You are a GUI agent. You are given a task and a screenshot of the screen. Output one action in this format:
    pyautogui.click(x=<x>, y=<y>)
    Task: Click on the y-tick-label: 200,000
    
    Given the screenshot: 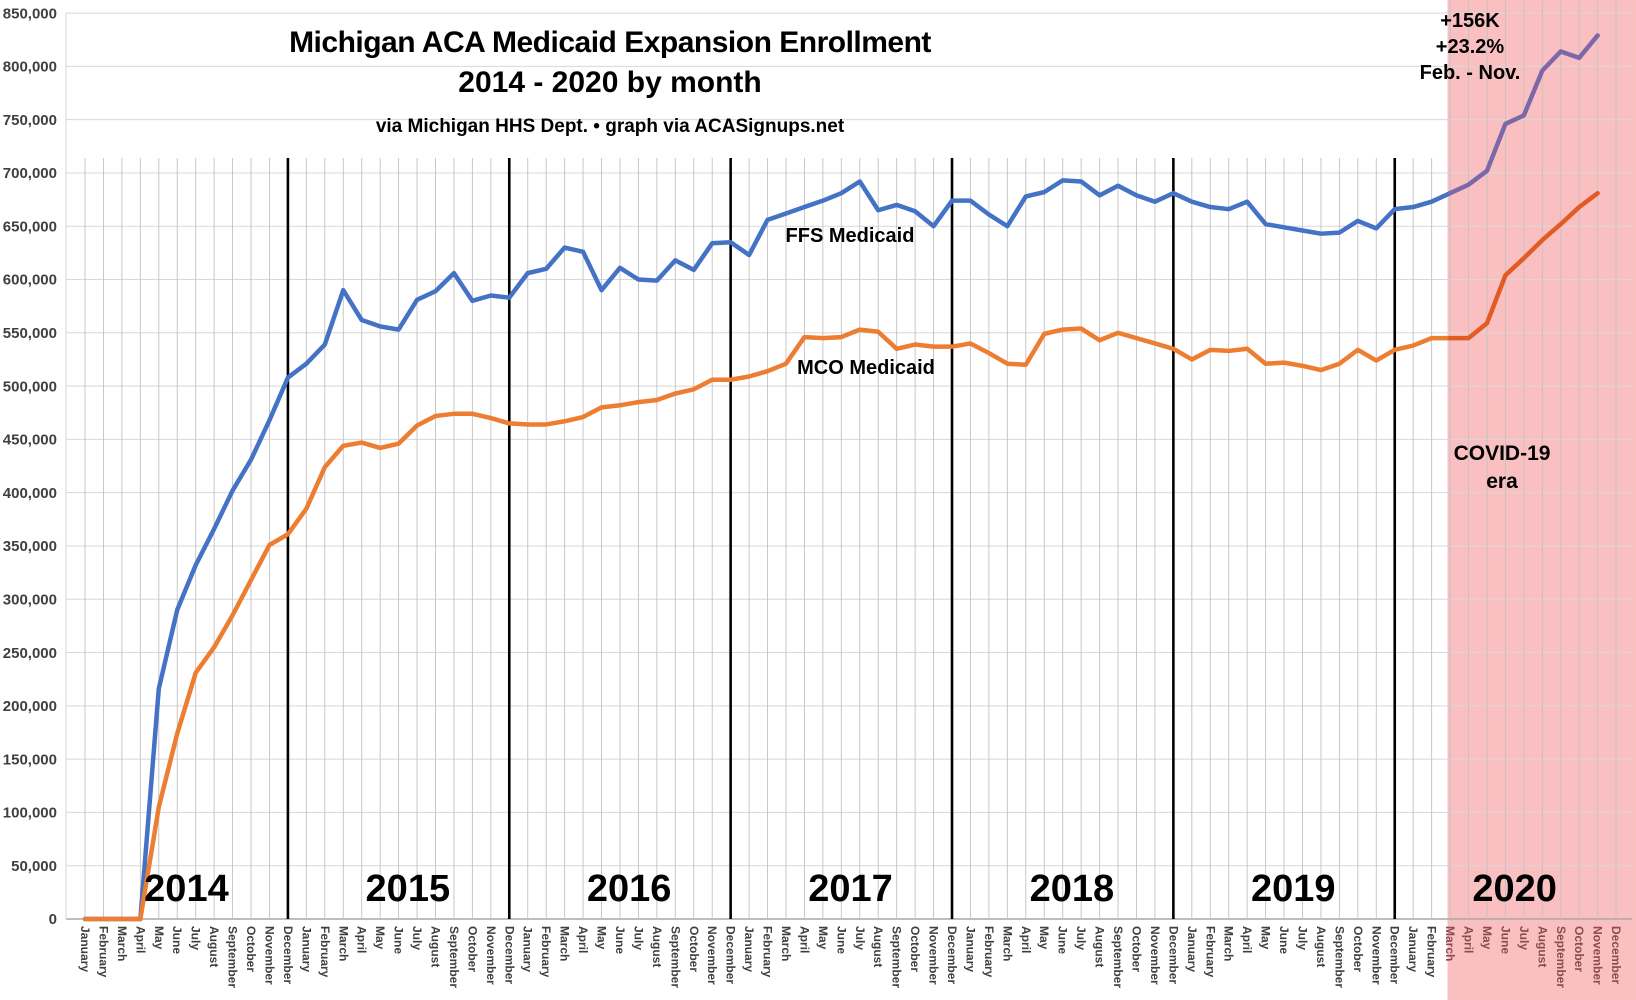 What is the action you would take?
    pyautogui.click(x=30, y=706)
    